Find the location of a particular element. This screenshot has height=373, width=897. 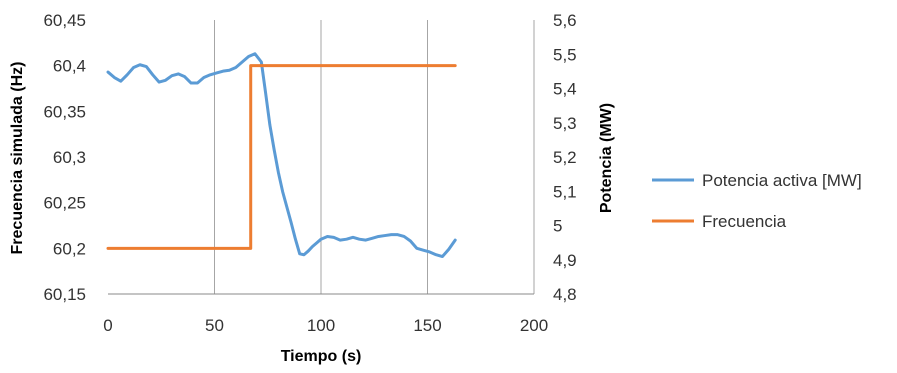

y-left-axis-title: Frecuencia simulada (Hz) is located at coordinates (17, 158).